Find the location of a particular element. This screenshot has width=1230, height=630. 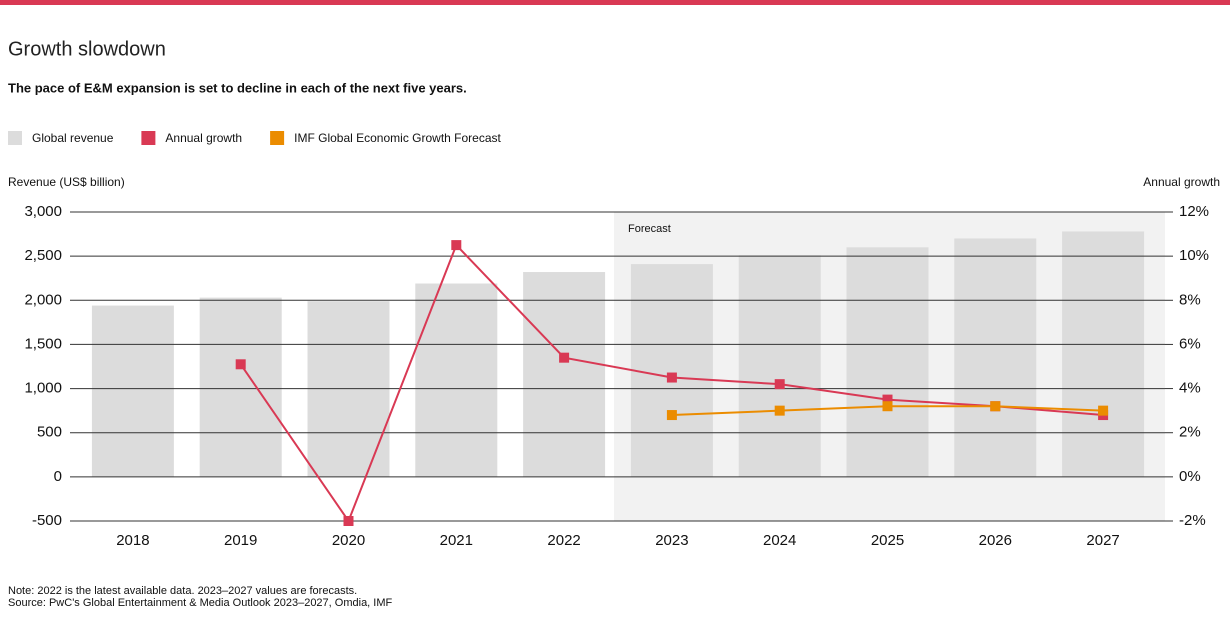

x-tick-label: 2024 is located at coordinates (779, 540).